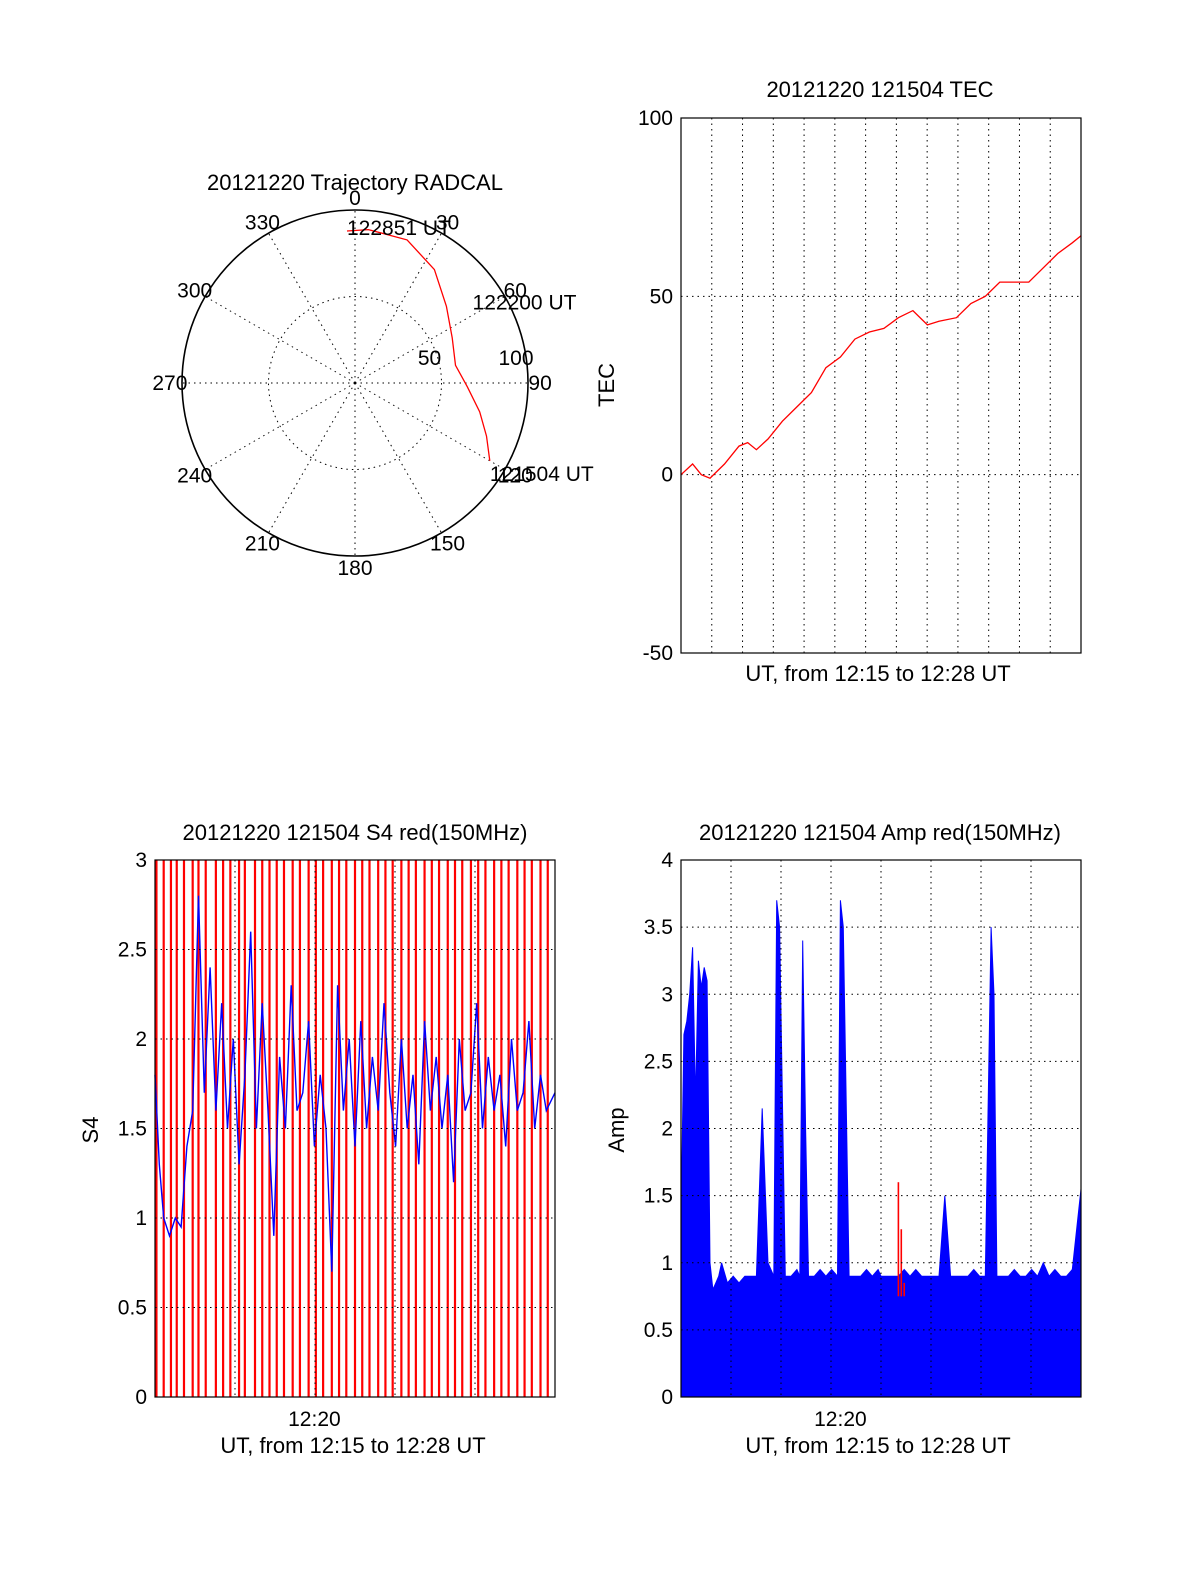  Describe the element at coordinates (355, 198) in the screenshot. I see `polar-azimuth-tick: 0` at that location.